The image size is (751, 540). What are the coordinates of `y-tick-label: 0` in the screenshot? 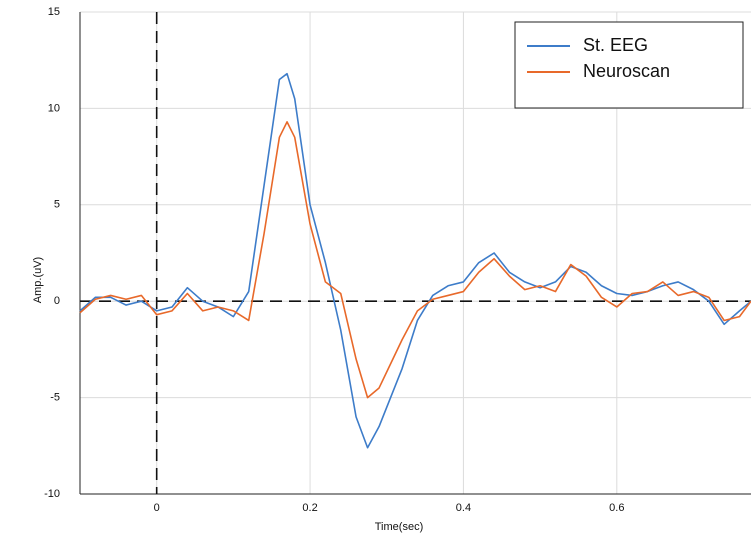 It's located at (57, 301).